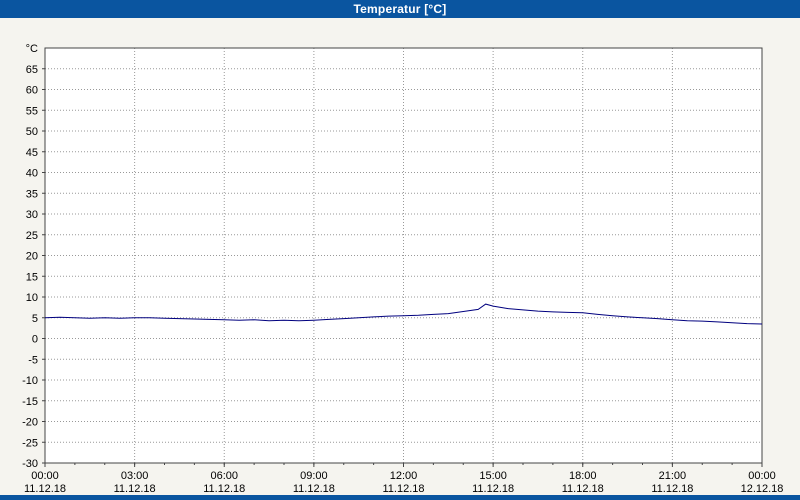 The image size is (800, 500). Describe the element at coordinates (32, 91) in the screenshot. I see `svg-text: 60` at that location.